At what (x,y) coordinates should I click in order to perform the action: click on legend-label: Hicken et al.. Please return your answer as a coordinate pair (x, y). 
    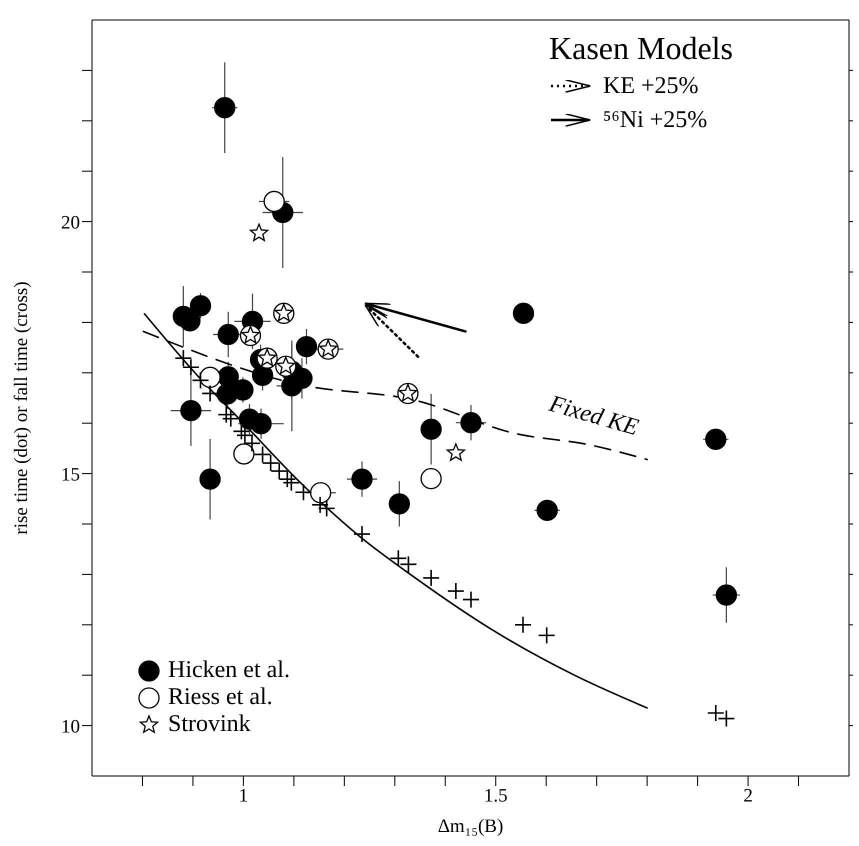
    Looking at the image, I should click on (229, 670).